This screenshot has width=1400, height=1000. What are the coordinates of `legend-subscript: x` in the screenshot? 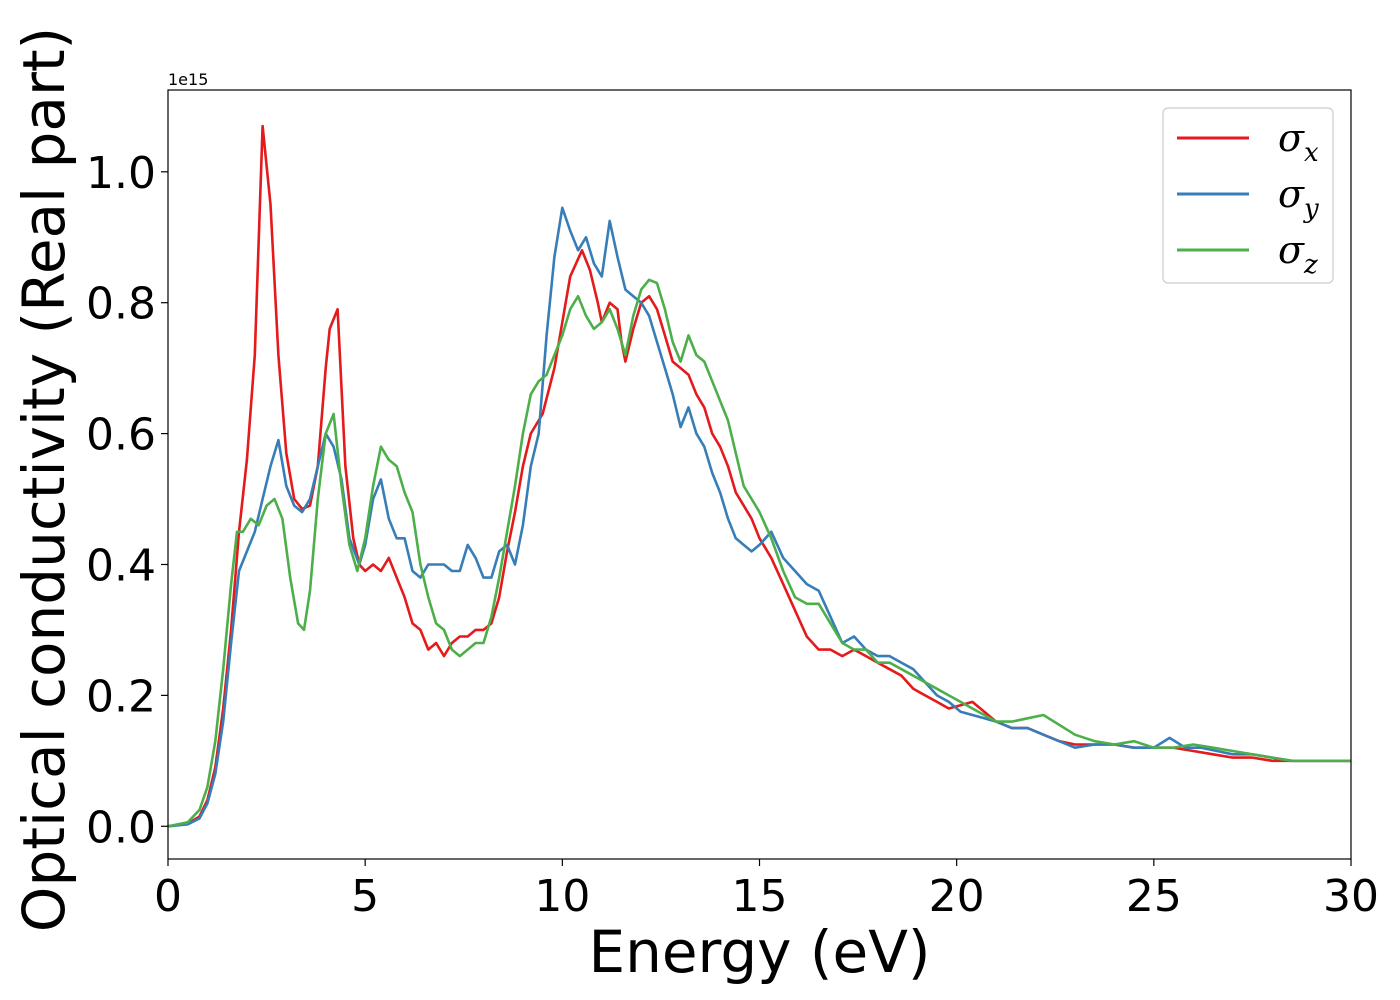 It's located at (1311, 153).